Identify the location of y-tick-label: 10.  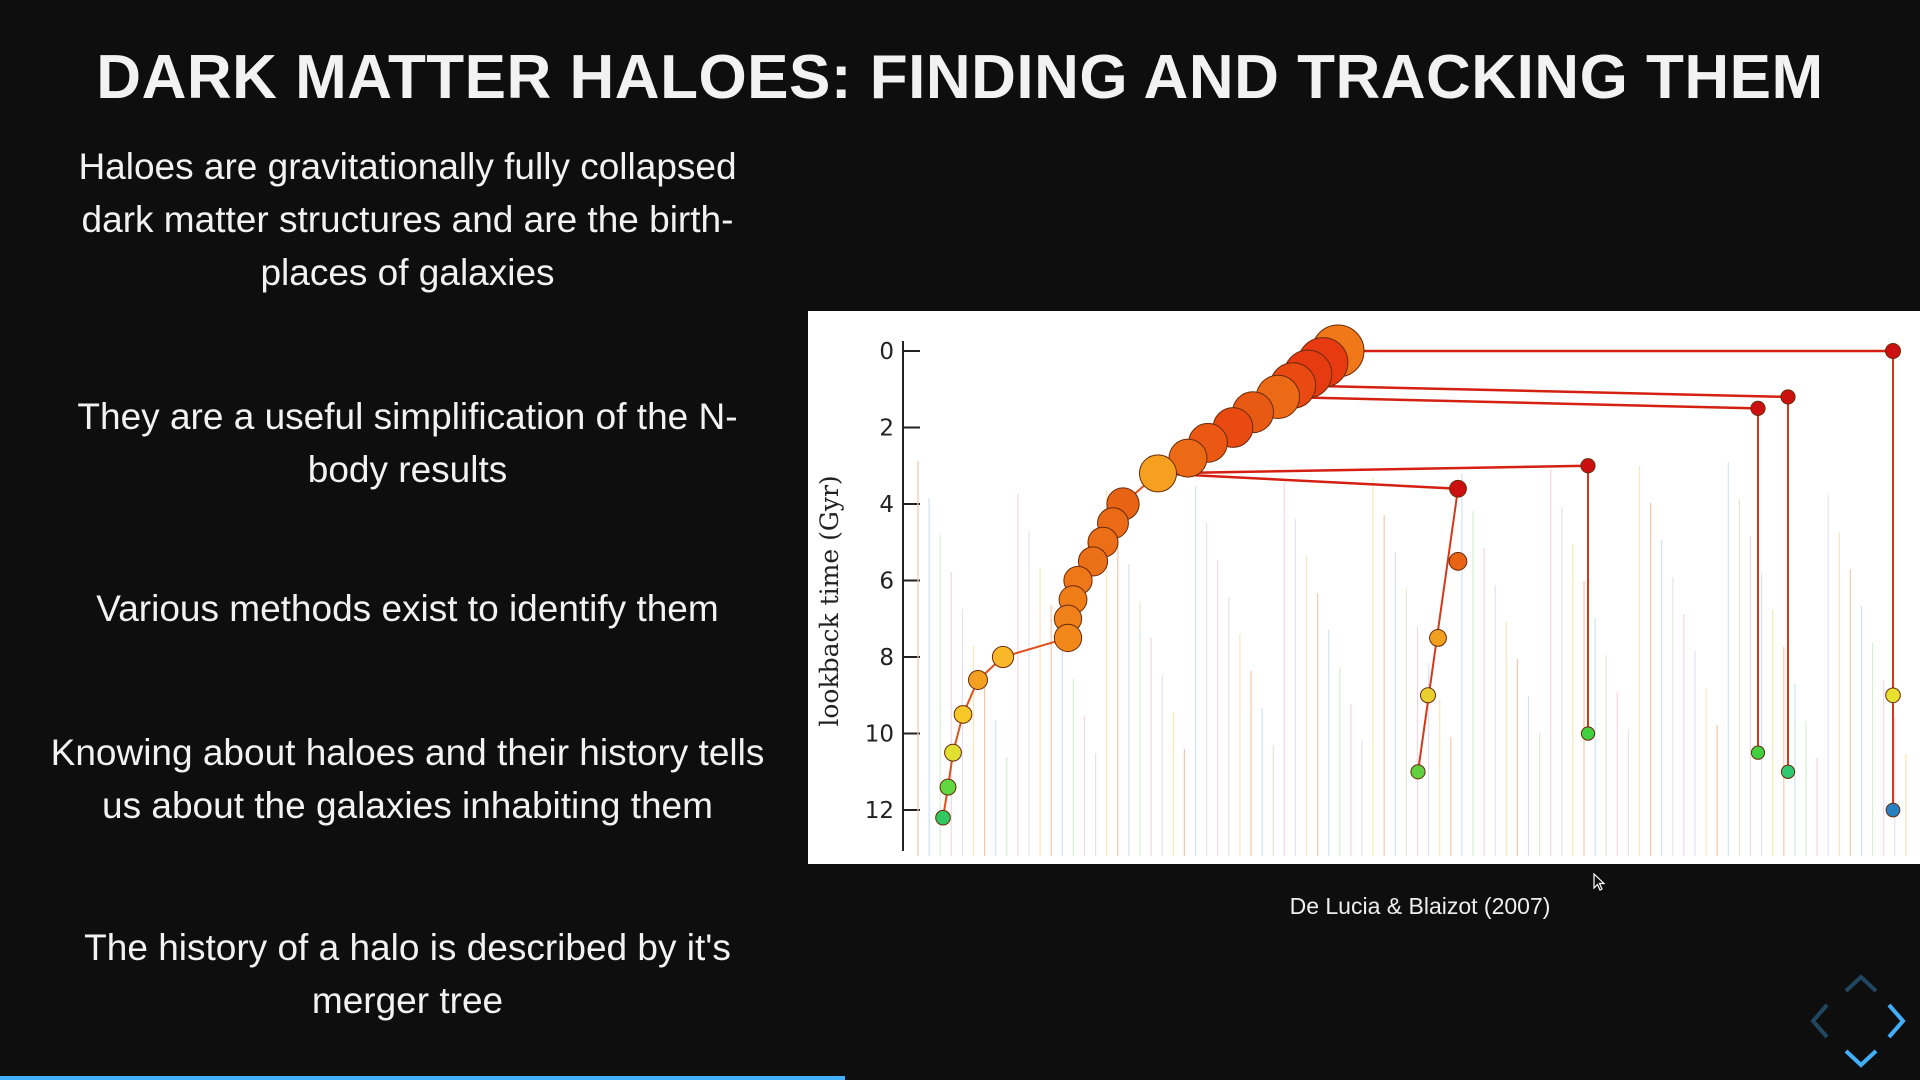
(879, 735).